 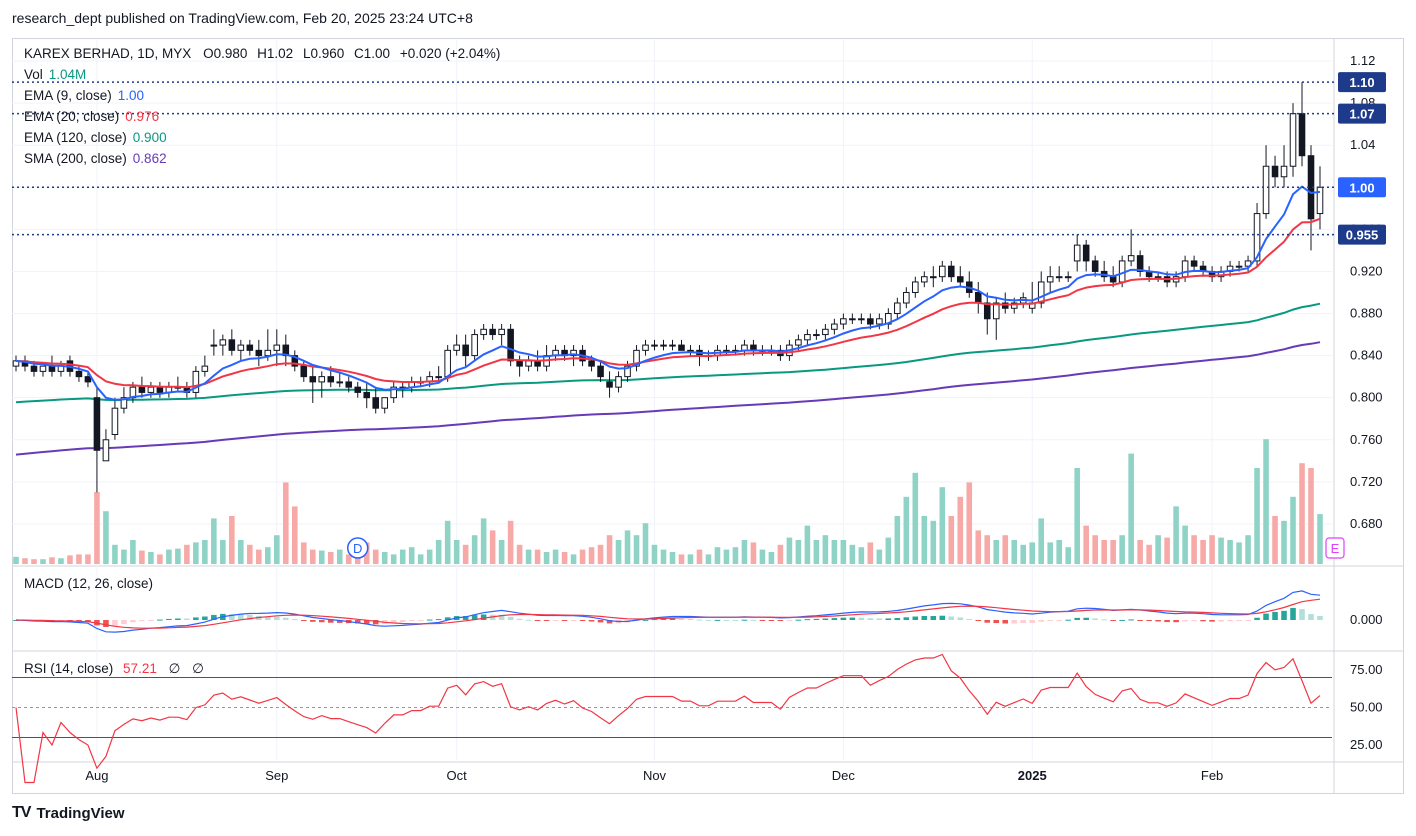 I want to click on legend-change: +0.020 (+2.04%), so click(x=450, y=53).